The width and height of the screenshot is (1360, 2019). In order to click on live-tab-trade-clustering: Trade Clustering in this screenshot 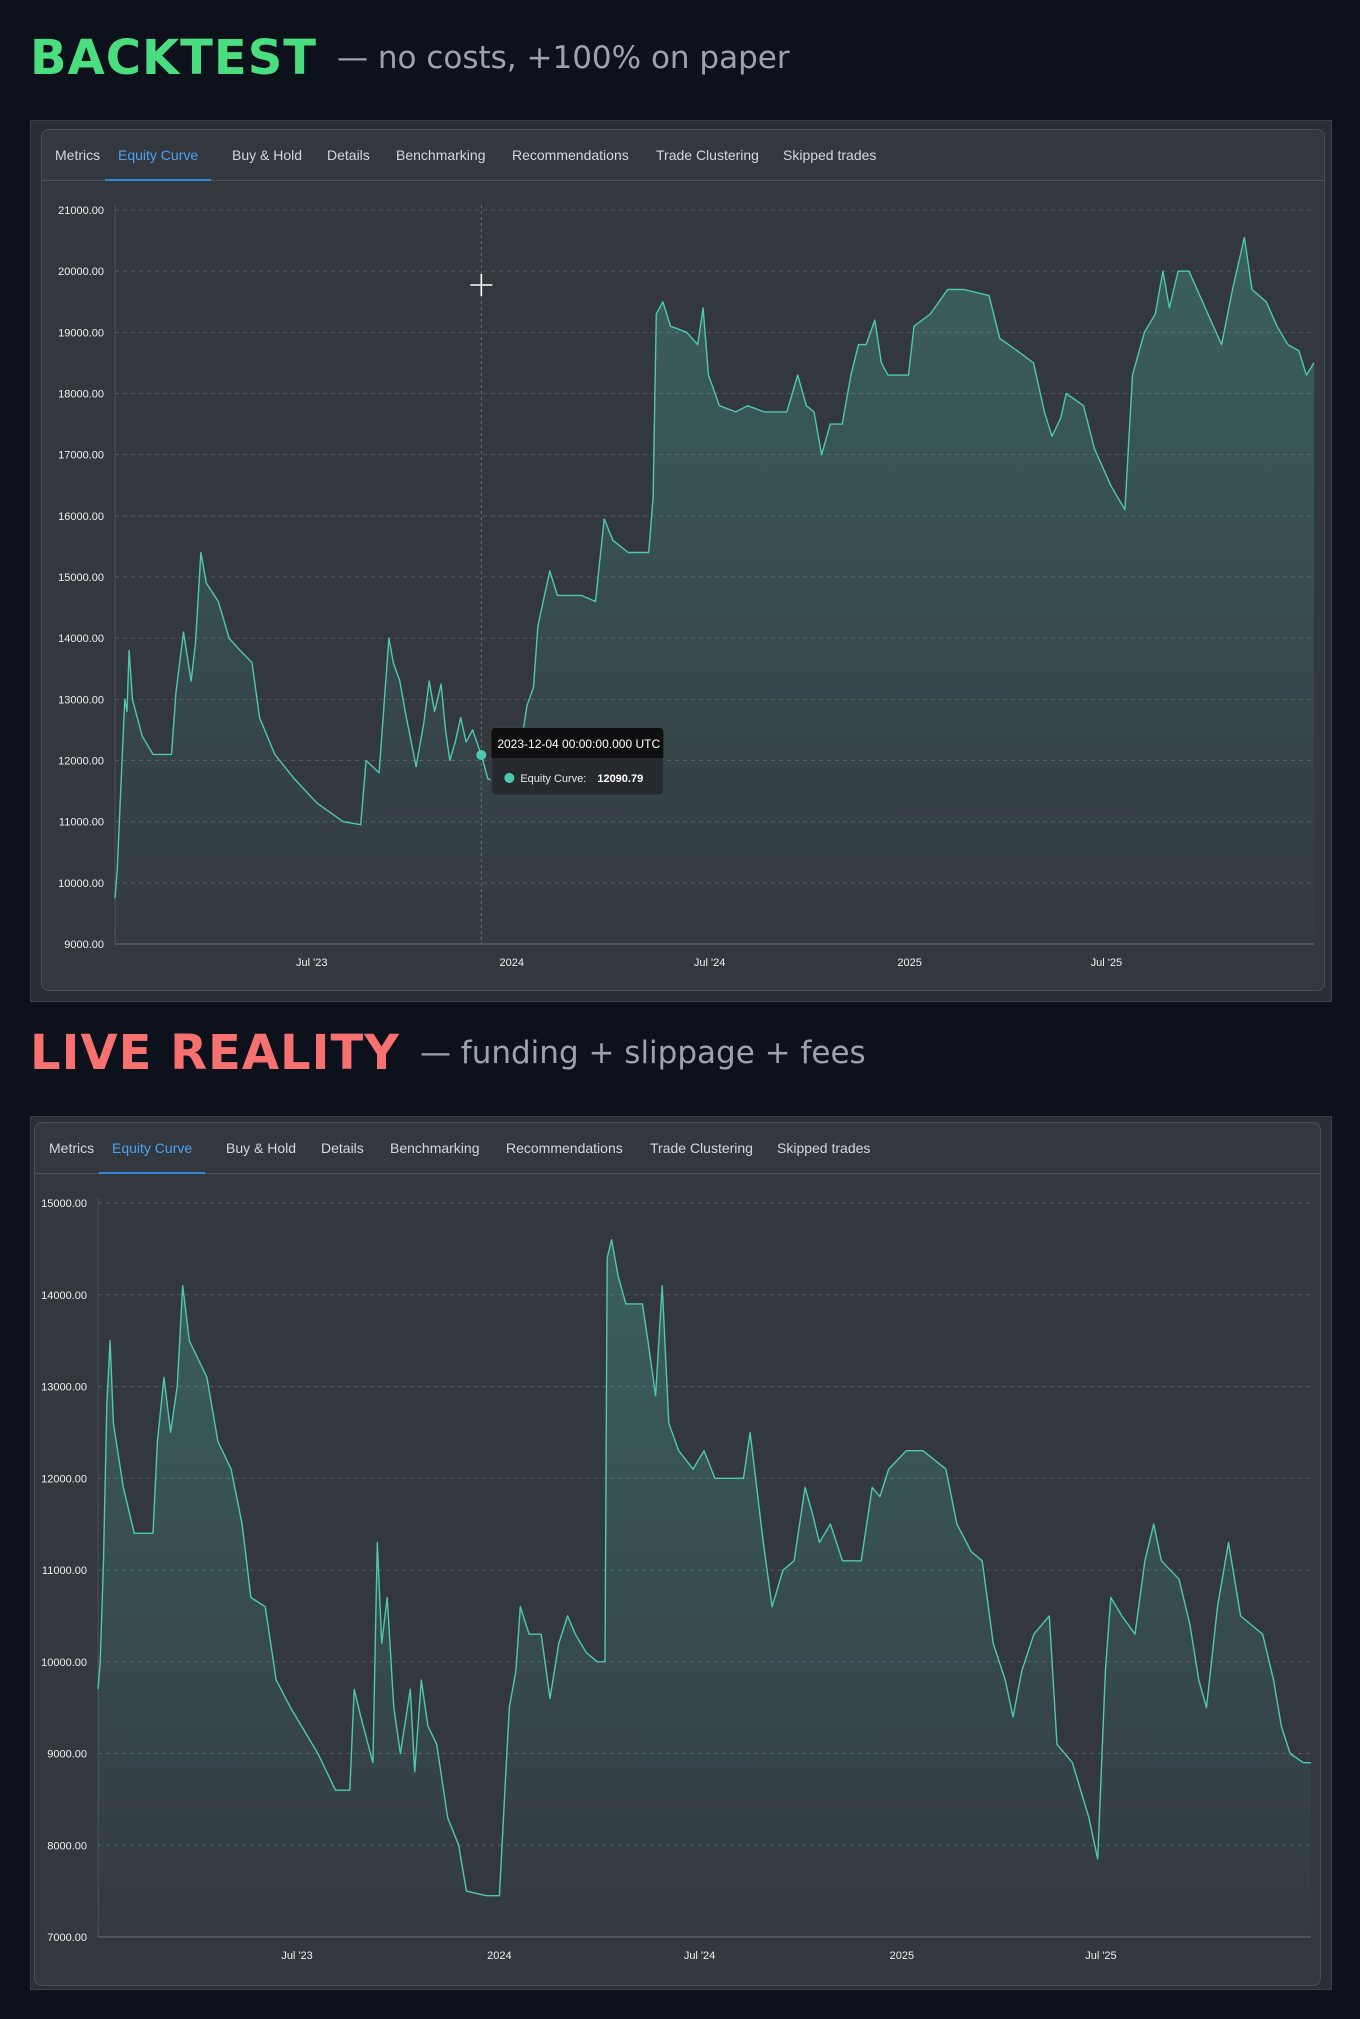, I will do `click(701, 1148)`.